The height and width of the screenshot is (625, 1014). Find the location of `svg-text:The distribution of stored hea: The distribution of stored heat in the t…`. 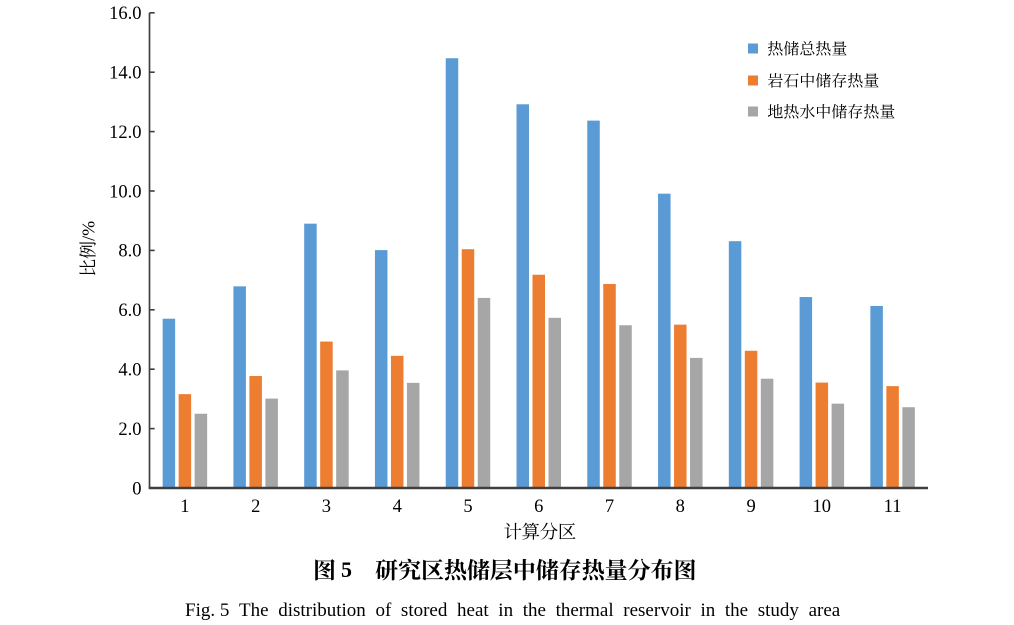

svg-text:The distribution of stored hea: The distribution of stored heat in the t… is located at coordinates (540, 610).